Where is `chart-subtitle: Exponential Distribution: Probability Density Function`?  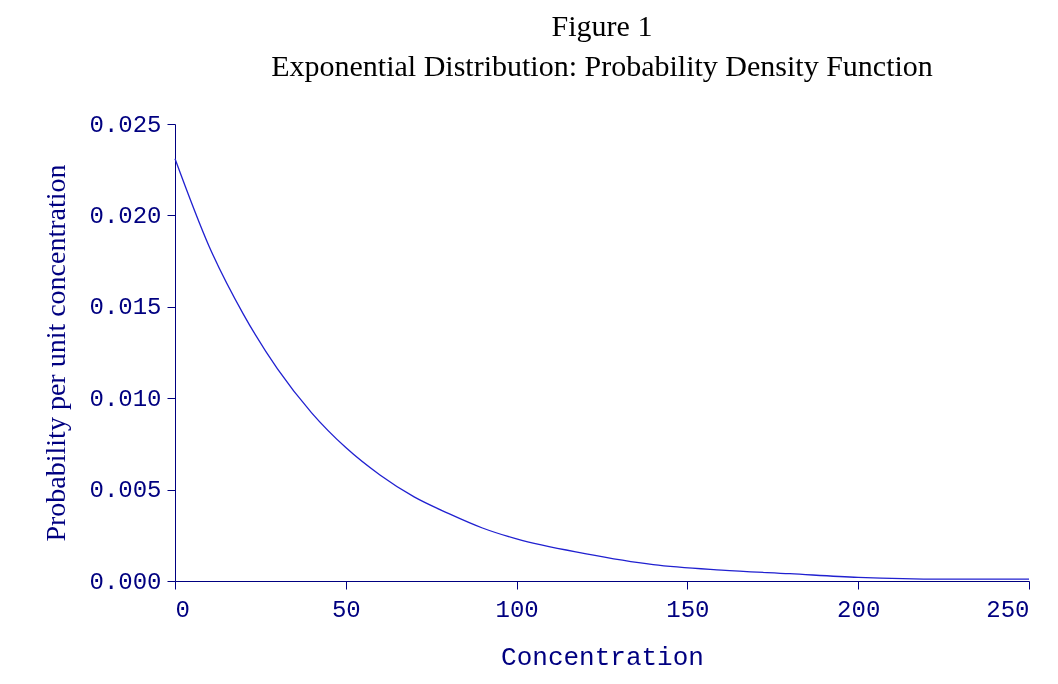
chart-subtitle: Exponential Distribution: Probability Density Function is located at coordinates (602, 65).